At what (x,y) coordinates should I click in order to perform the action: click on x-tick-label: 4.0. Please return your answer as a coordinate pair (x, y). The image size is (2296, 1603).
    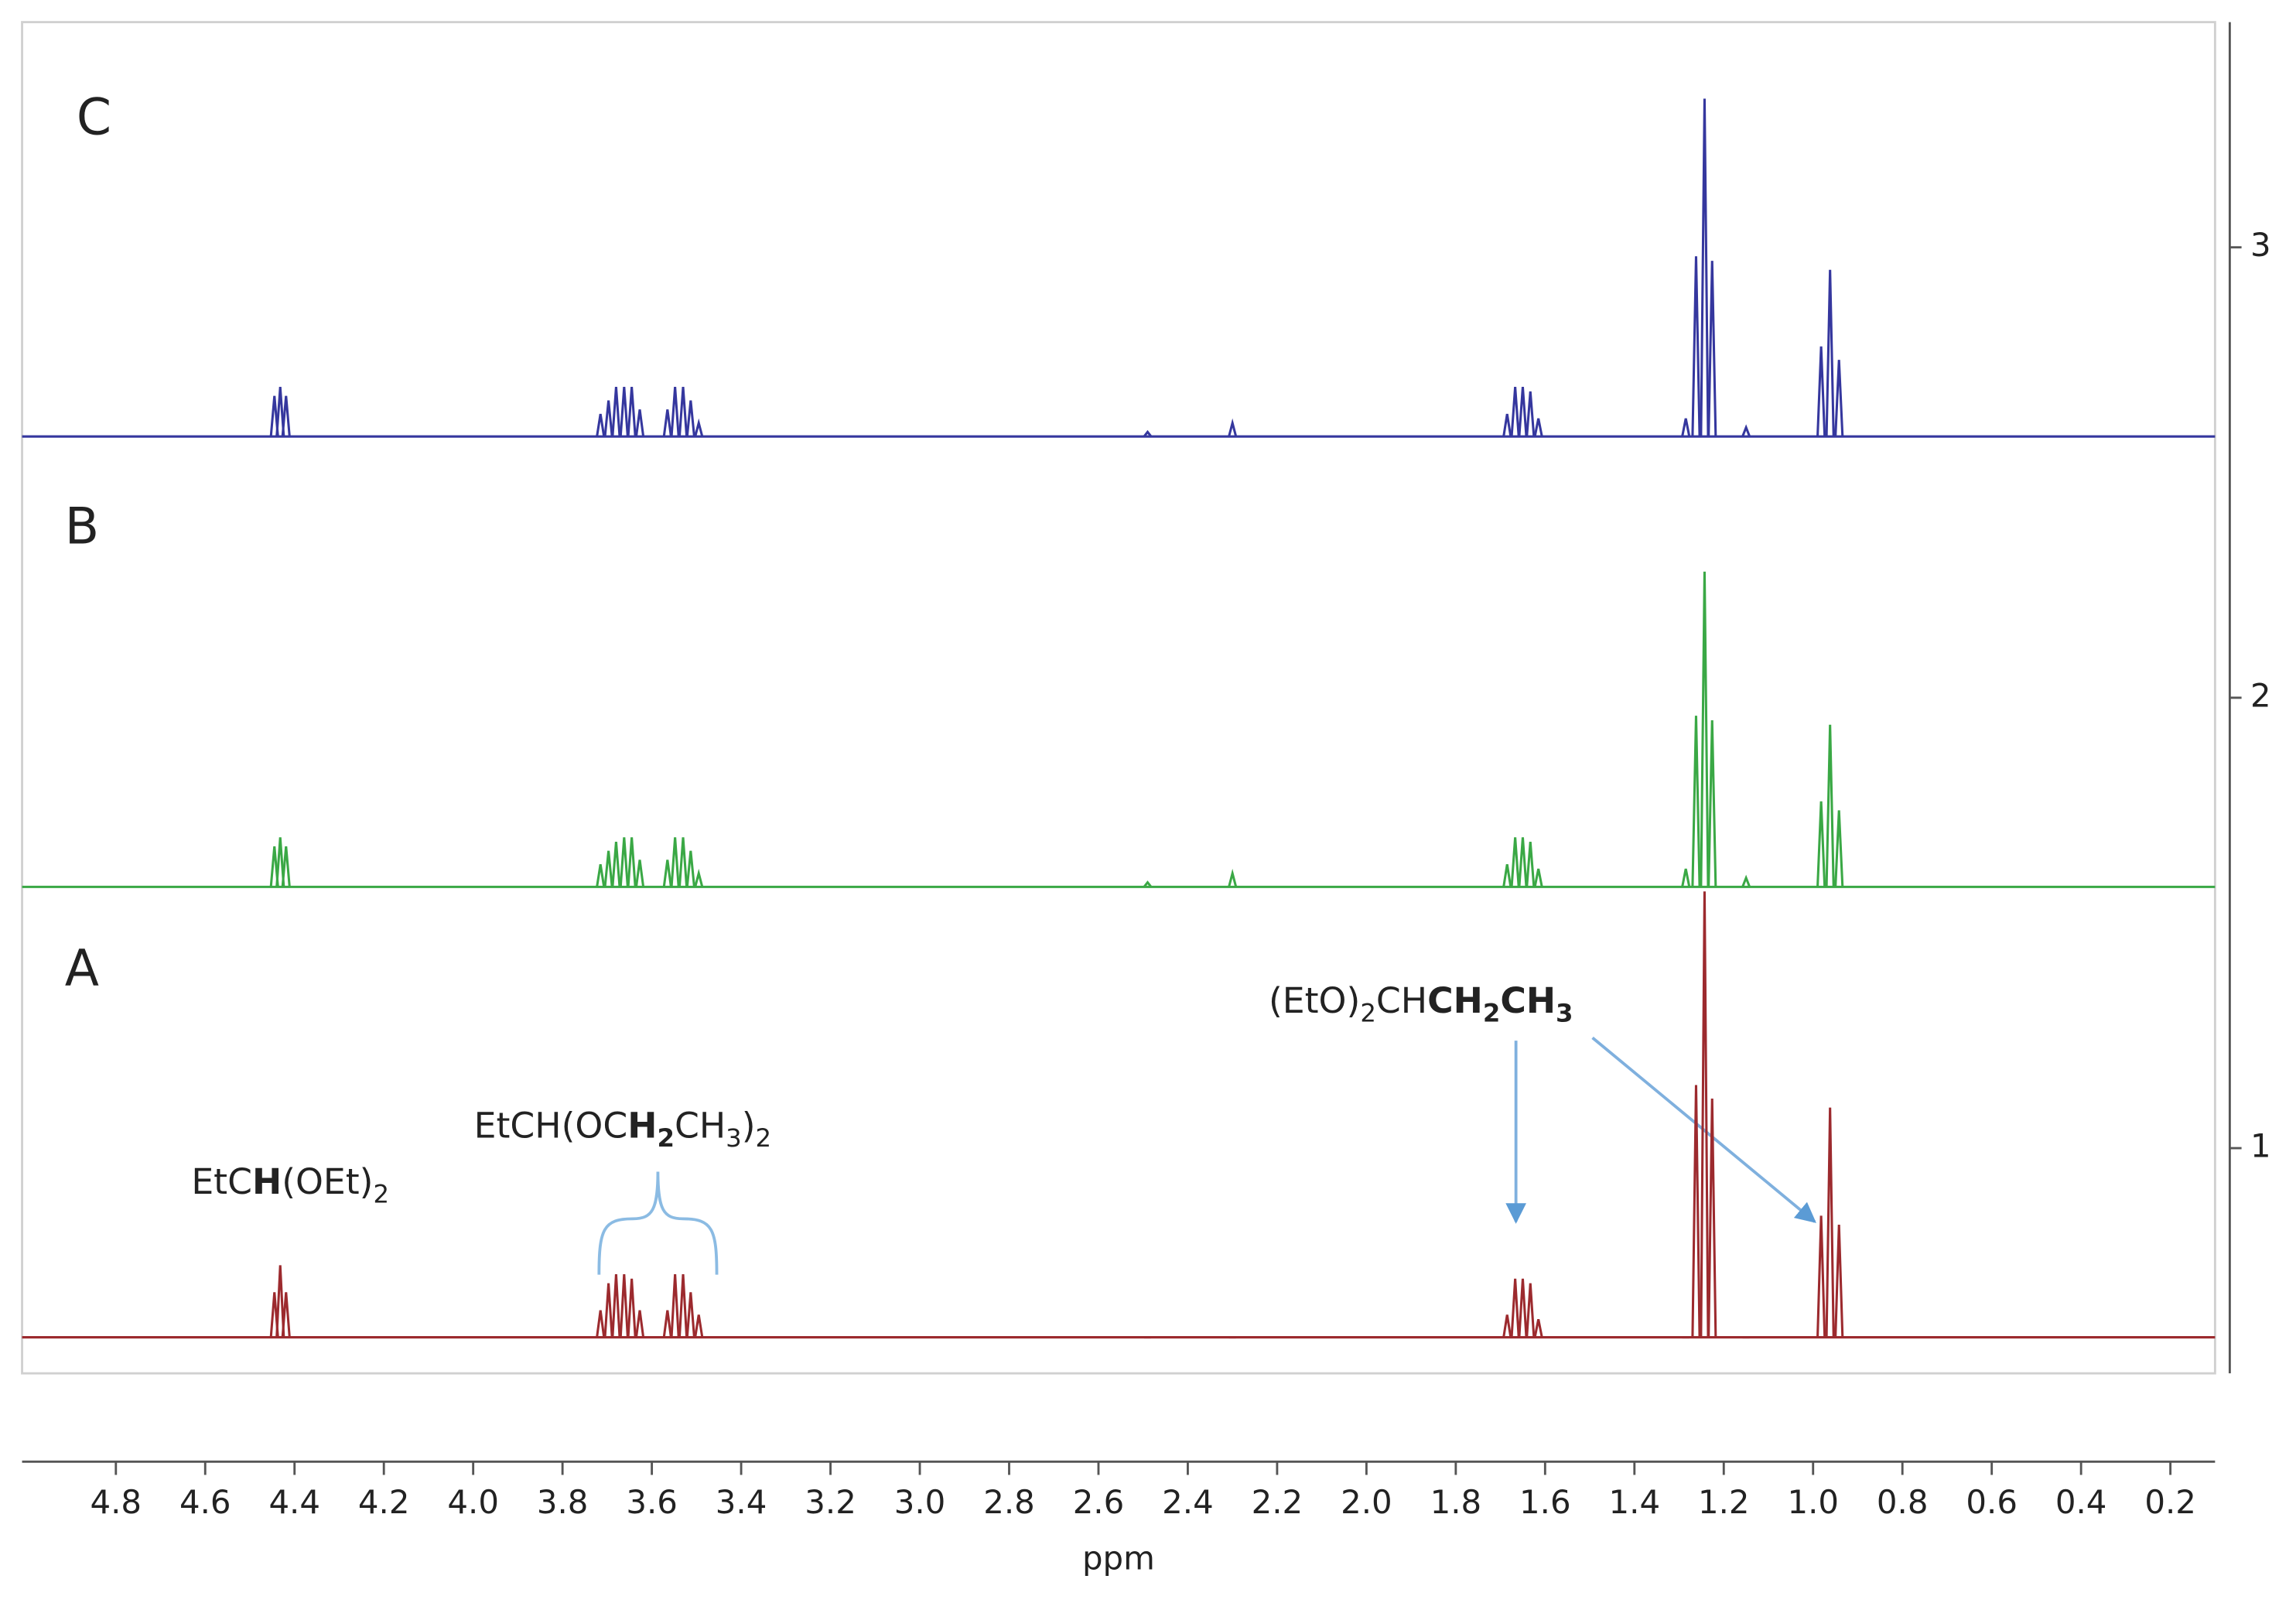
    Looking at the image, I should click on (473, 1502).